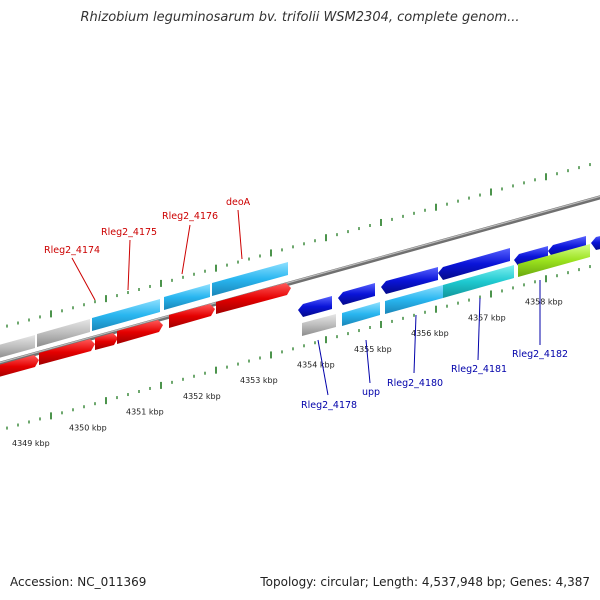  Describe the element at coordinates (316, 365) in the screenshot. I see `kbp-label: 4354 kbp` at that location.